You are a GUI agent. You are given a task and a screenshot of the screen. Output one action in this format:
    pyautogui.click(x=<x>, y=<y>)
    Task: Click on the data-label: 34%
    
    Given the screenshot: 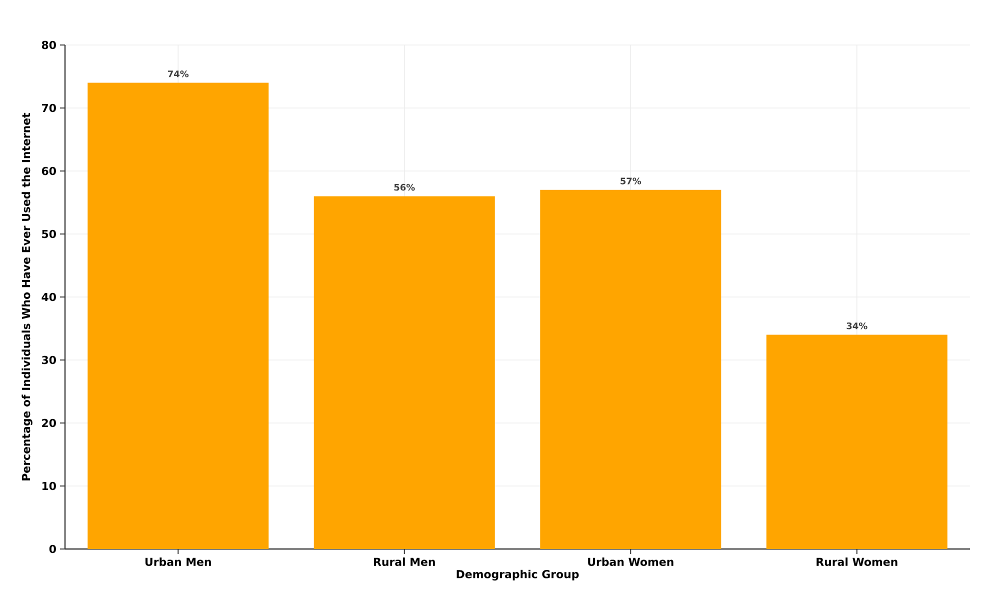 What is the action you would take?
    pyautogui.click(x=857, y=326)
    